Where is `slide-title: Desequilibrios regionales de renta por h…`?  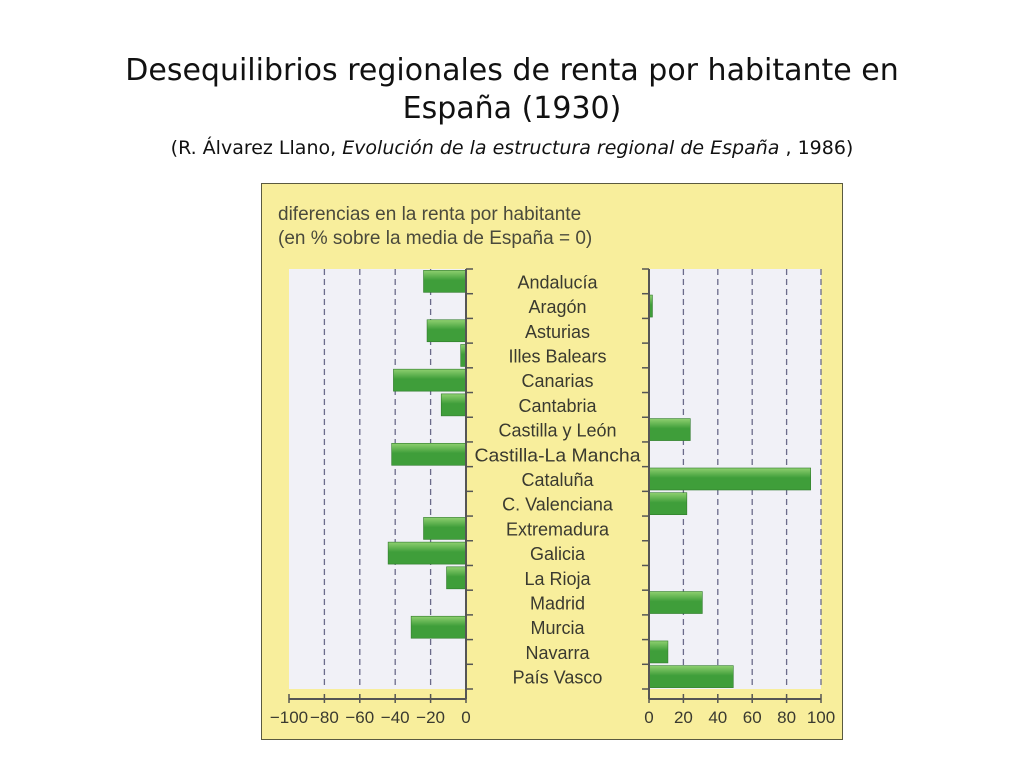 slide-title: Desequilibrios regionales de renta por h… is located at coordinates (512, 90).